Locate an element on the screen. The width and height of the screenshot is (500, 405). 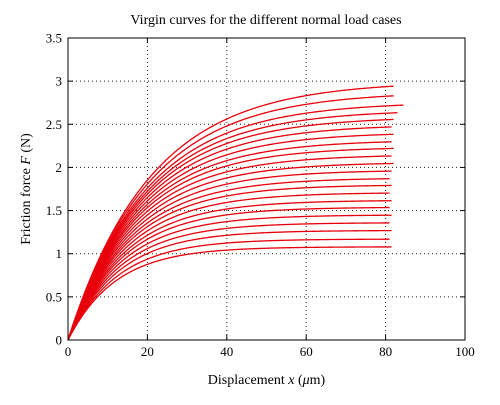
x-tick-label: 60 is located at coordinates (306, 351).